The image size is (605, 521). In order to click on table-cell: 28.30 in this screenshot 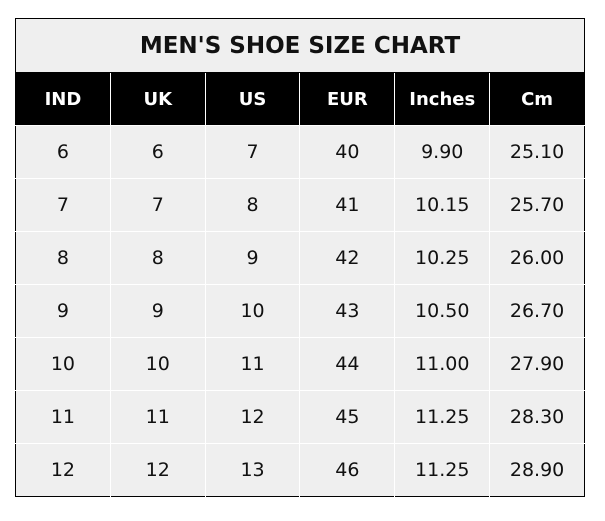, I will do `click(537, 417)`.